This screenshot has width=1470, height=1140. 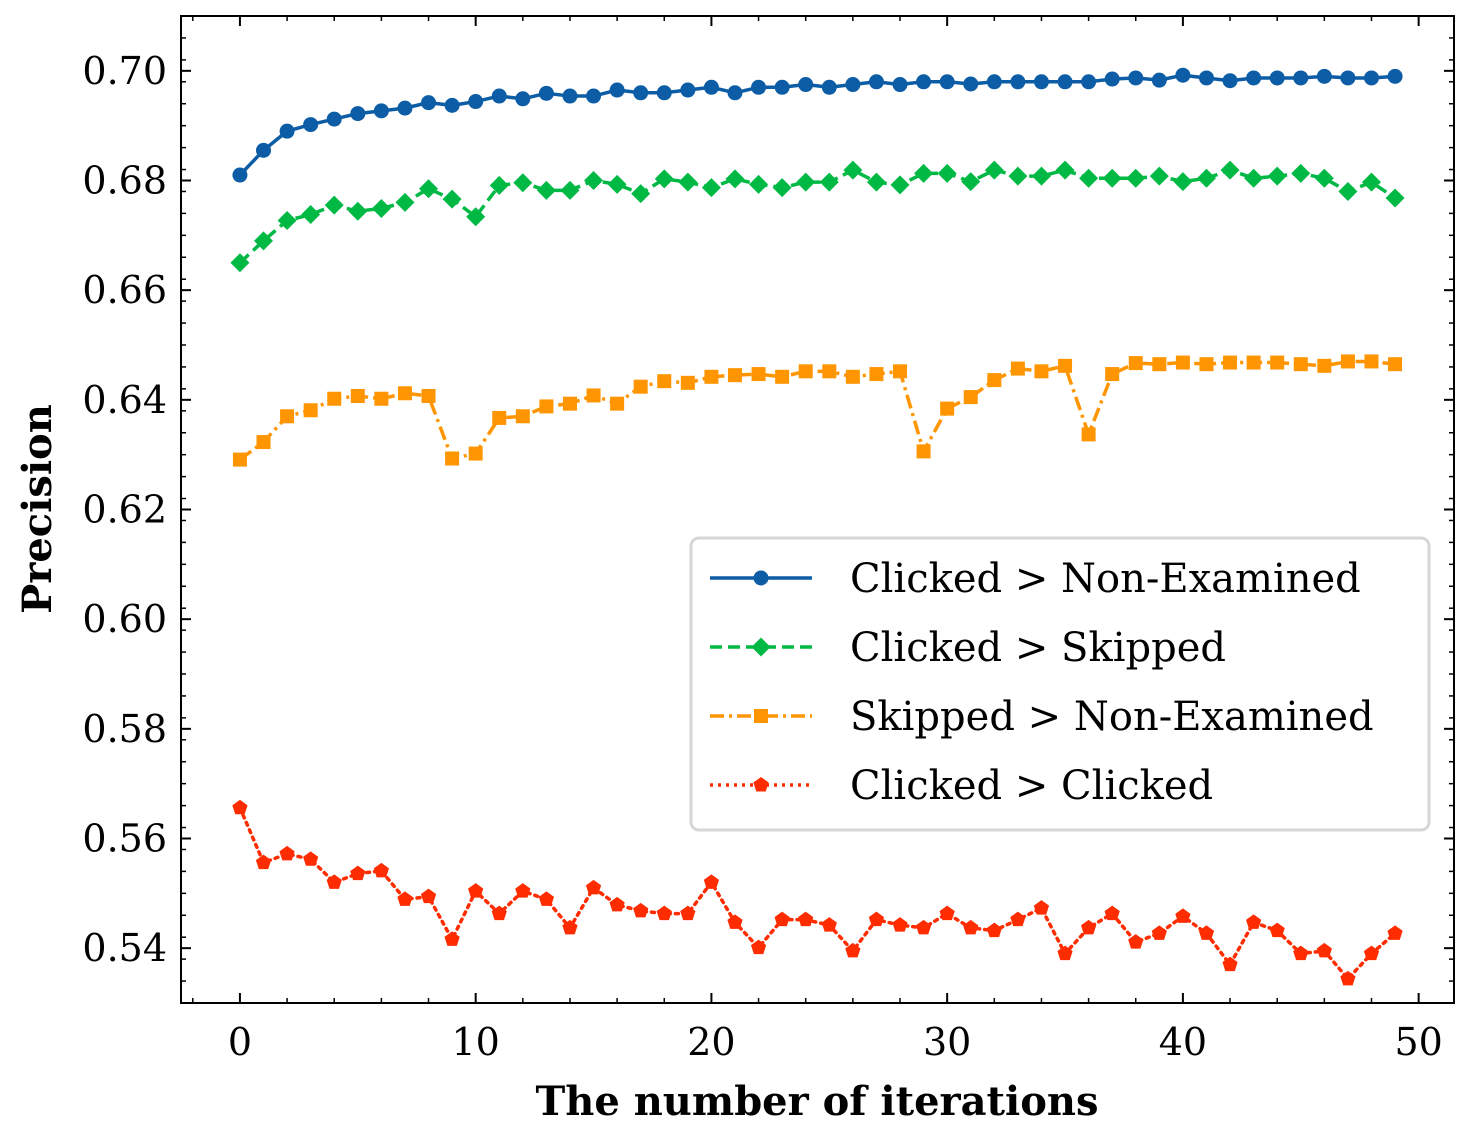 I want to click on legend-label: Clicked > Skipped, so click(x=1038, y=648).